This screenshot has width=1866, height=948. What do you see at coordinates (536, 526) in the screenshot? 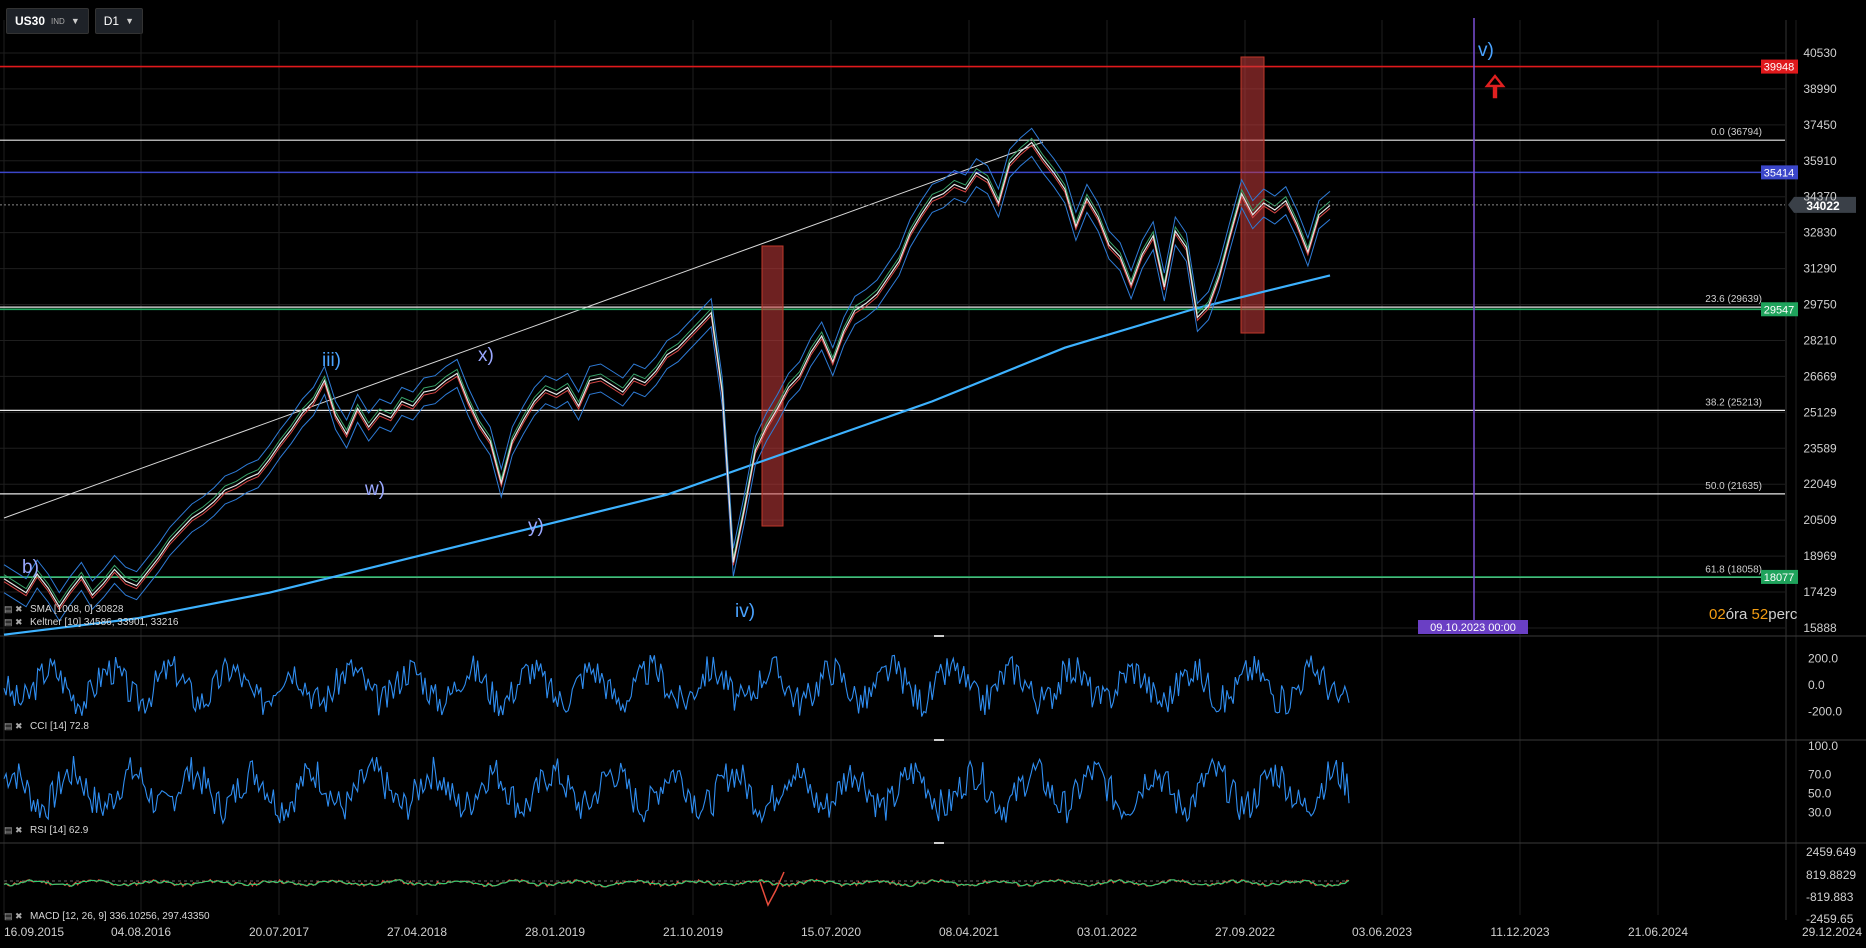
I see `wave-label: y)` at bounding box center [536, 526].